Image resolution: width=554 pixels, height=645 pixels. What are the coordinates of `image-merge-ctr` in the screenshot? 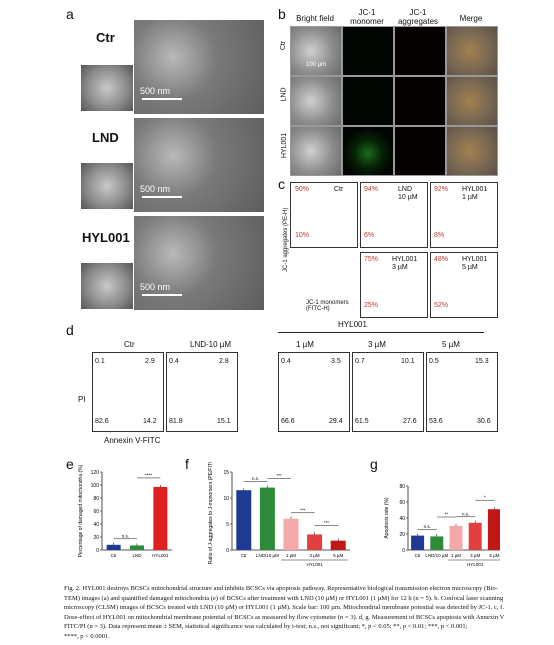 It's located at (472, 51).